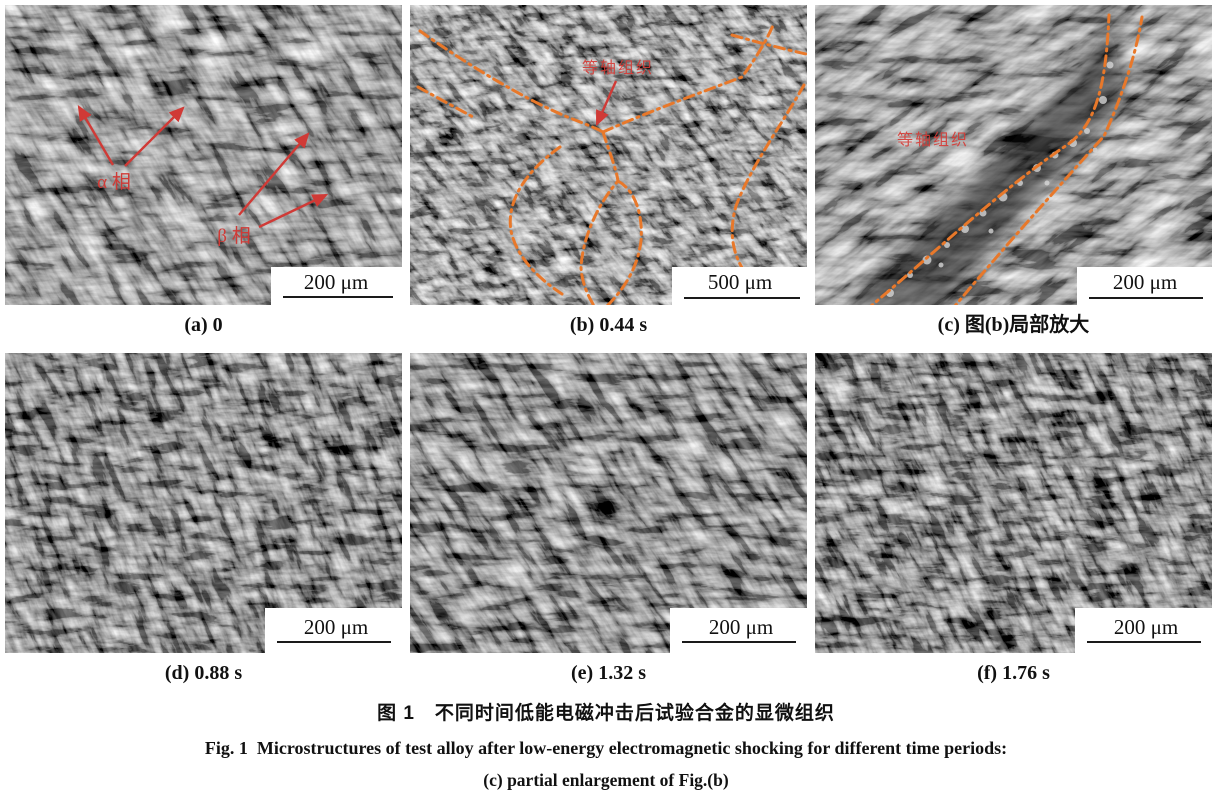 This screenshot has width=1212, height=798. What do you see at coordinates (608, 673) in the screenshot?
I see `panel-caption-e: (e) 1.32 s` at bounding box center [608, 673].